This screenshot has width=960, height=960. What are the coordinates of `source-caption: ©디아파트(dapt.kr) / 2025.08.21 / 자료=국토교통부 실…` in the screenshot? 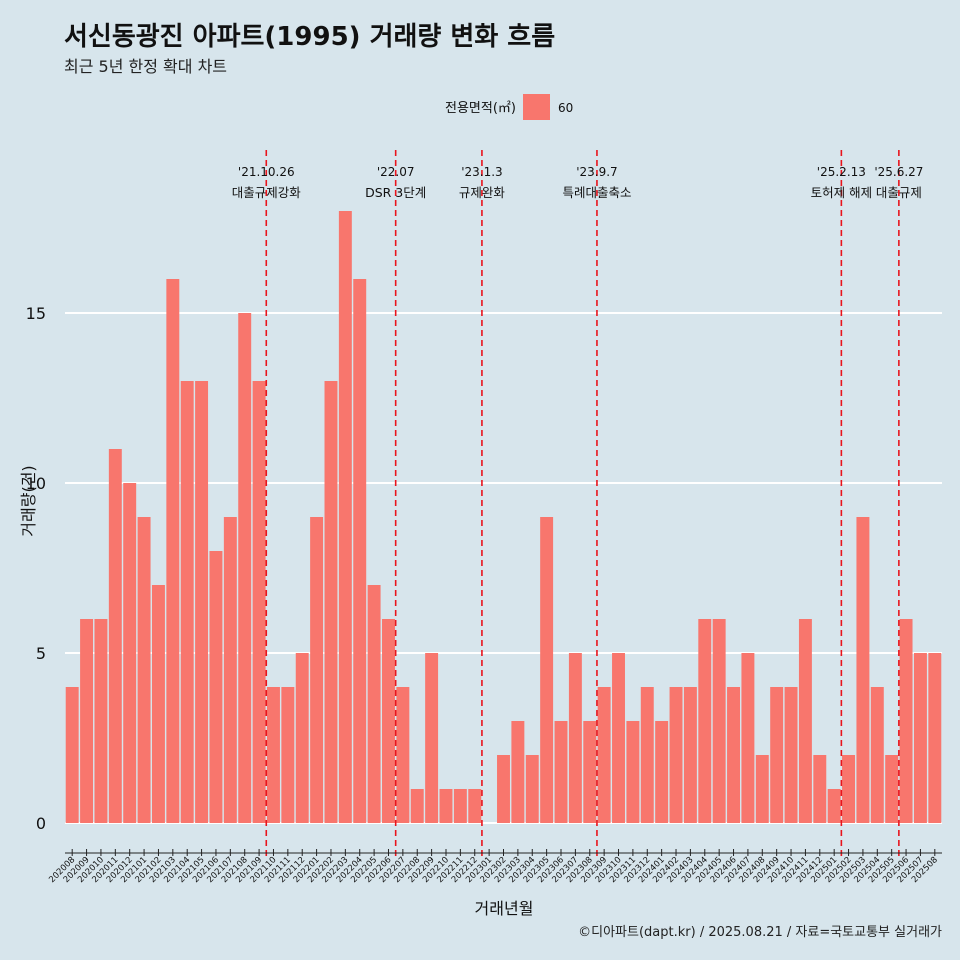 It's located at (760, 932).